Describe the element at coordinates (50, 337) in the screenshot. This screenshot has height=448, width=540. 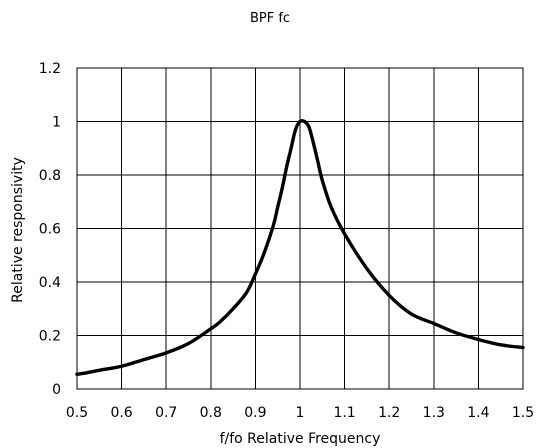
I see `y-tick-label: 0.2` at that location.